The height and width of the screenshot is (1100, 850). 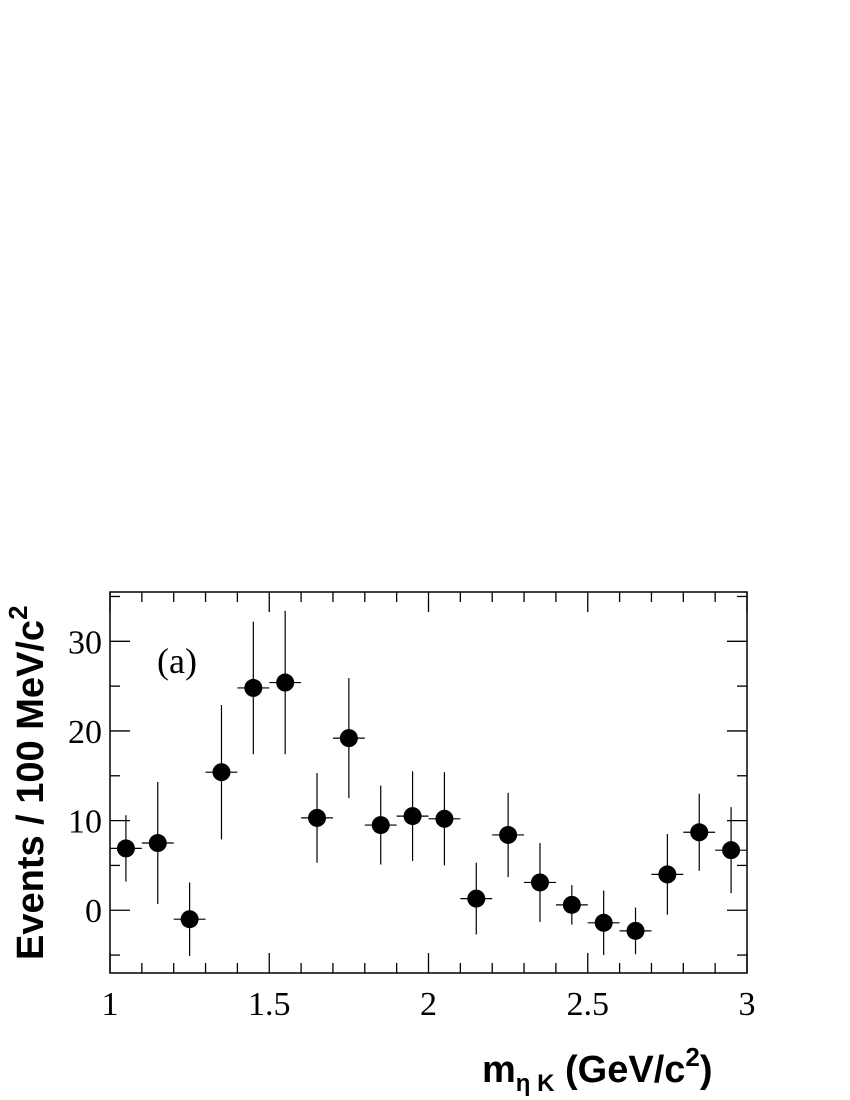 What do you see at coordinates (619, 1070) in the screenshot?
I see `x-axis-title-unit: (GeV/c` at bounding box center [619, 1070].